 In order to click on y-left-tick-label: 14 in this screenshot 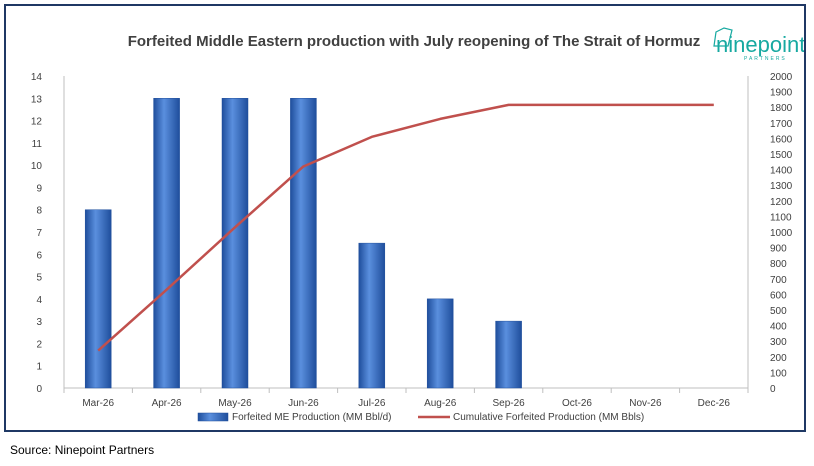, I will do `click(37, 77)`.